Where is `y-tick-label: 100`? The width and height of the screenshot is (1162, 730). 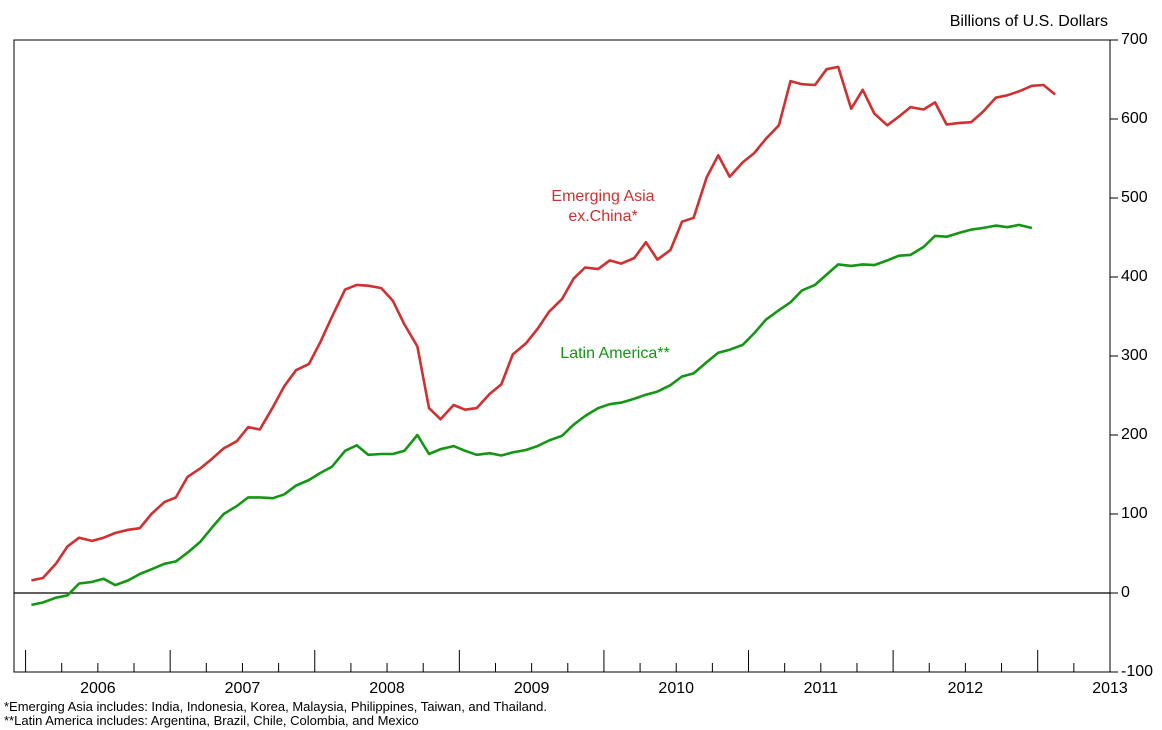 y-tick-label: 100 is located at coordinates (1134, 513).